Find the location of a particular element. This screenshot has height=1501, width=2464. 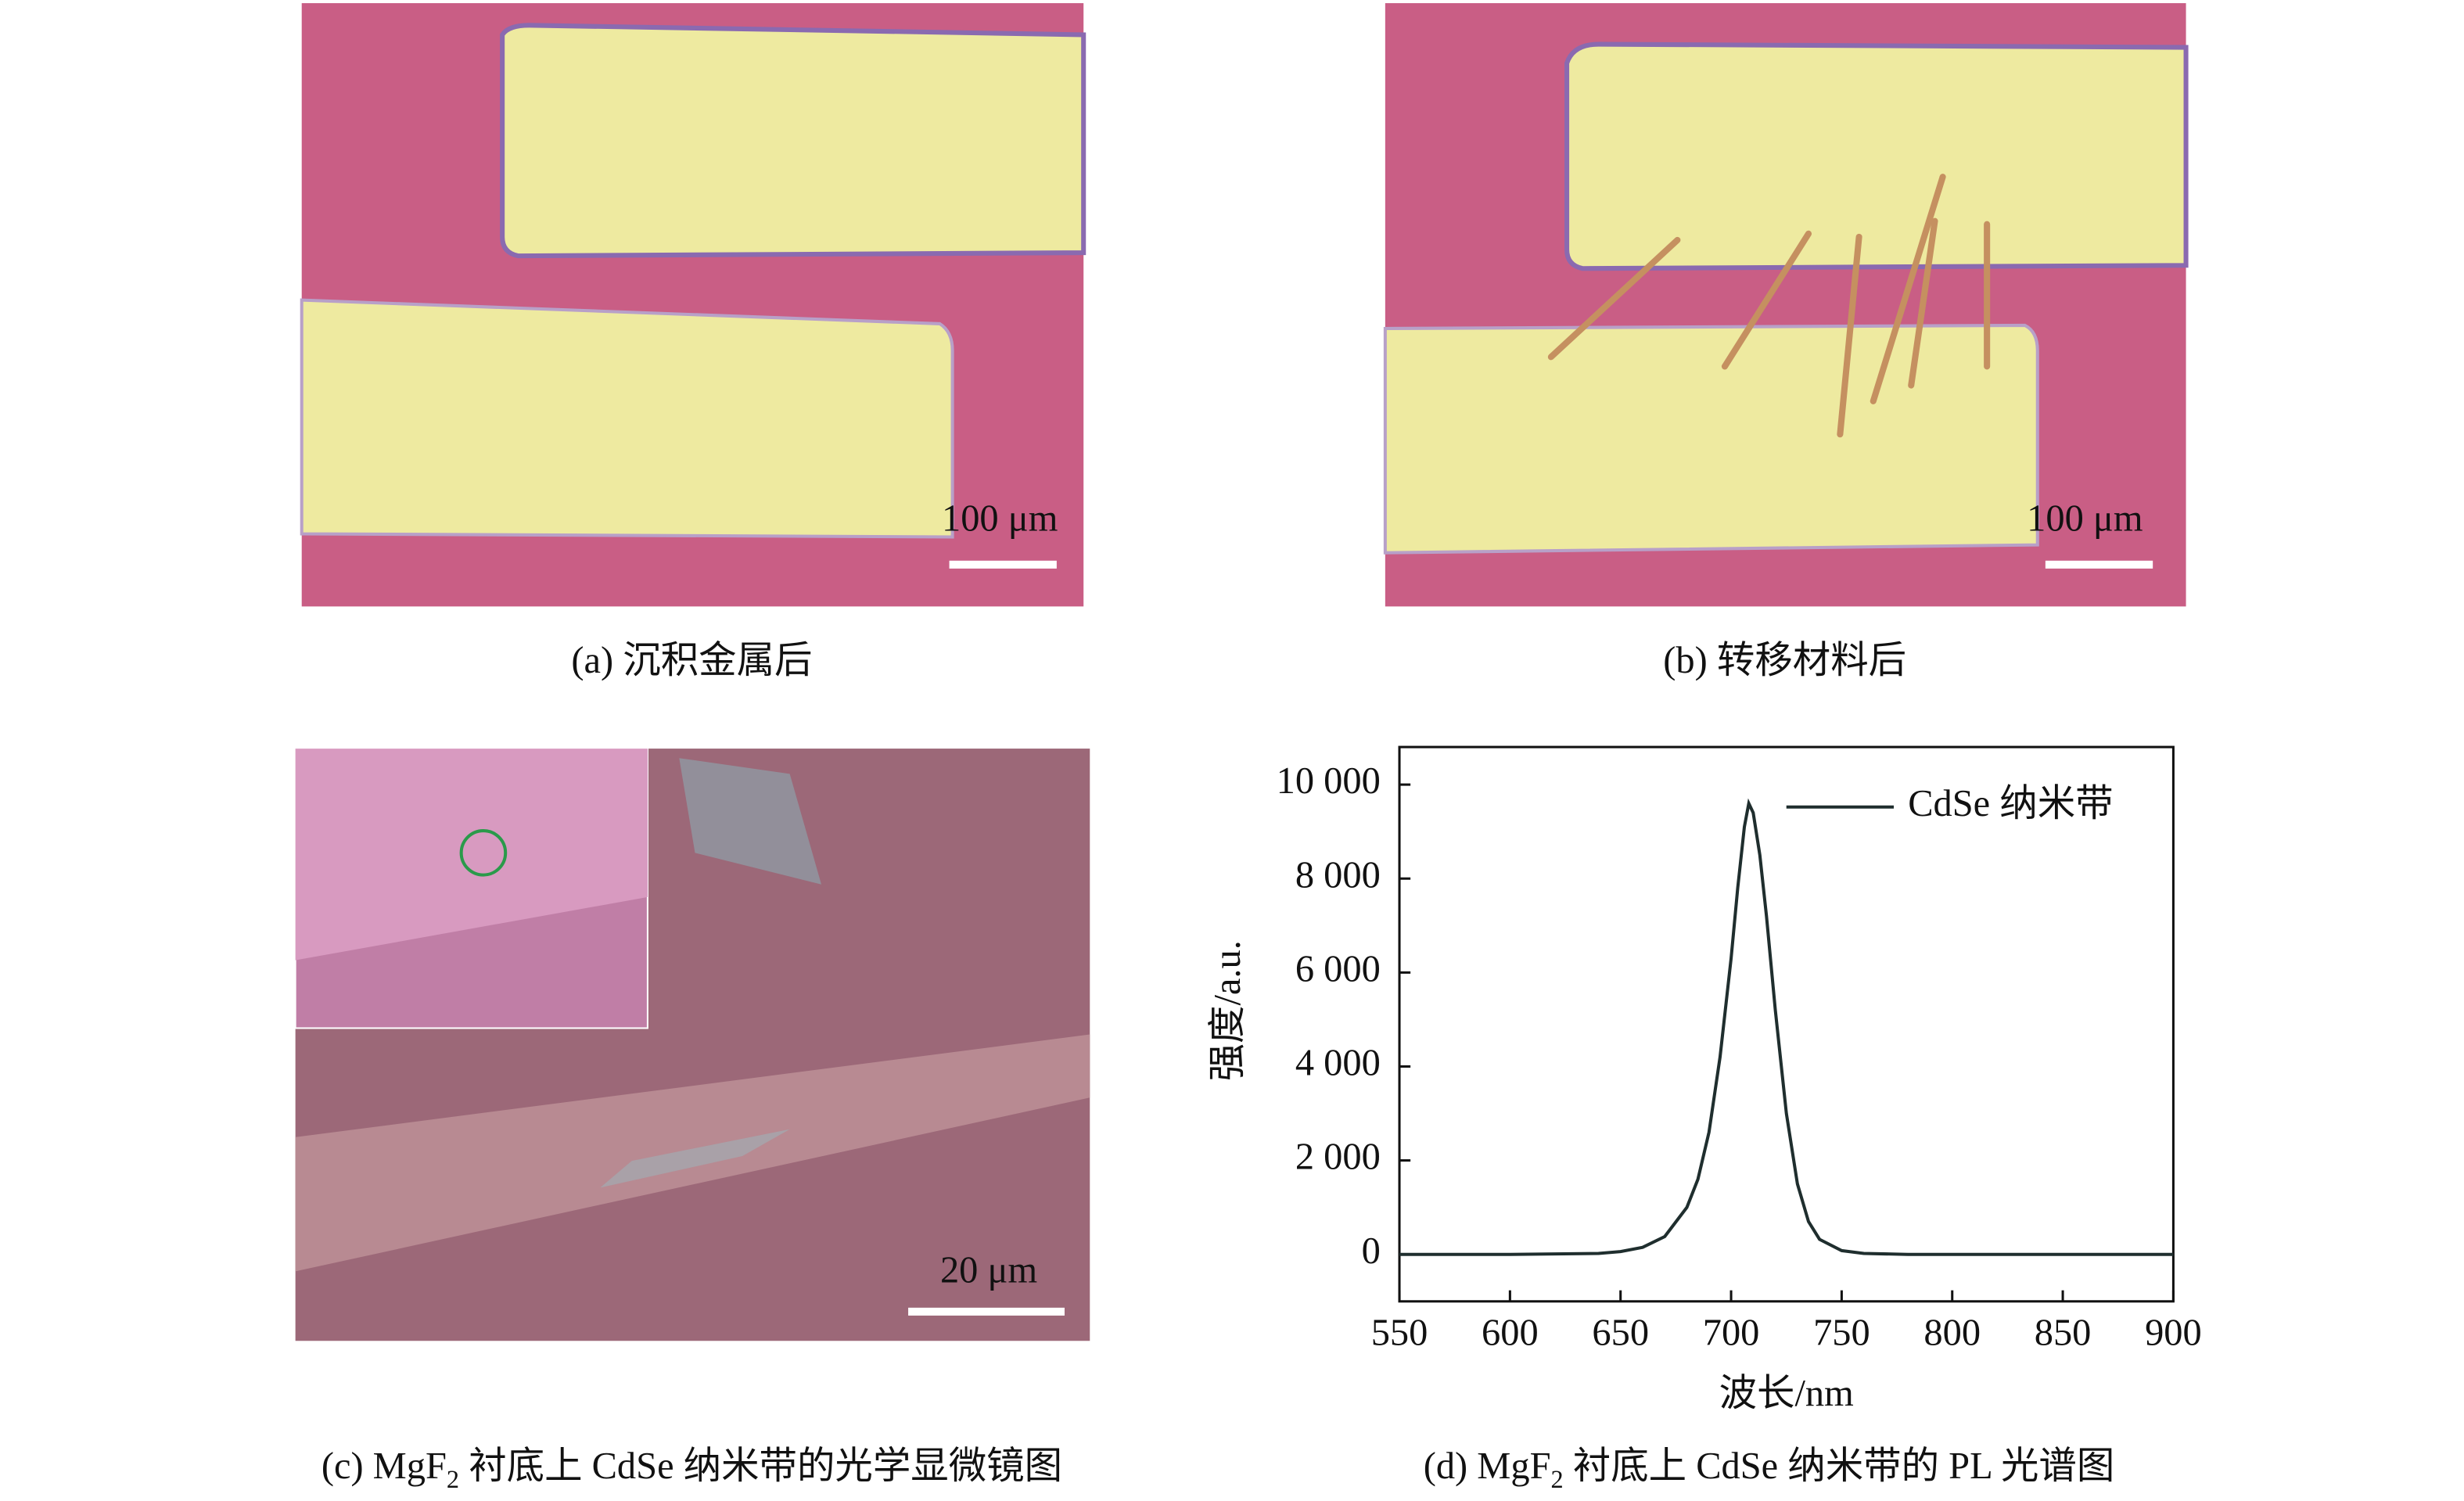

micrograph-a is located at coordinates (693, 305).